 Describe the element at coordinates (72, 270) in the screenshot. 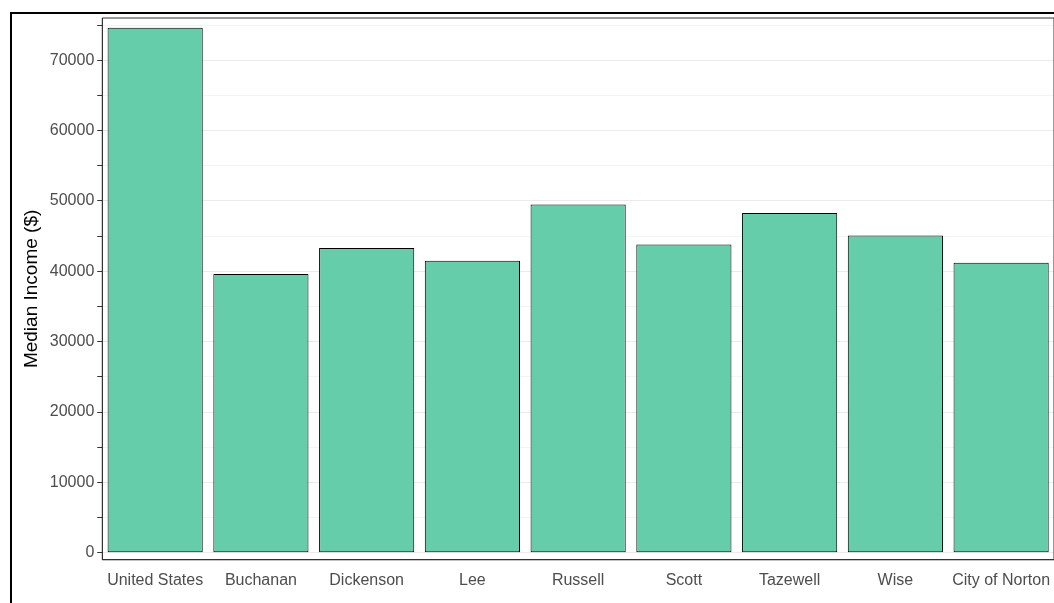

I see `y-tick-label: 40000` at that location.